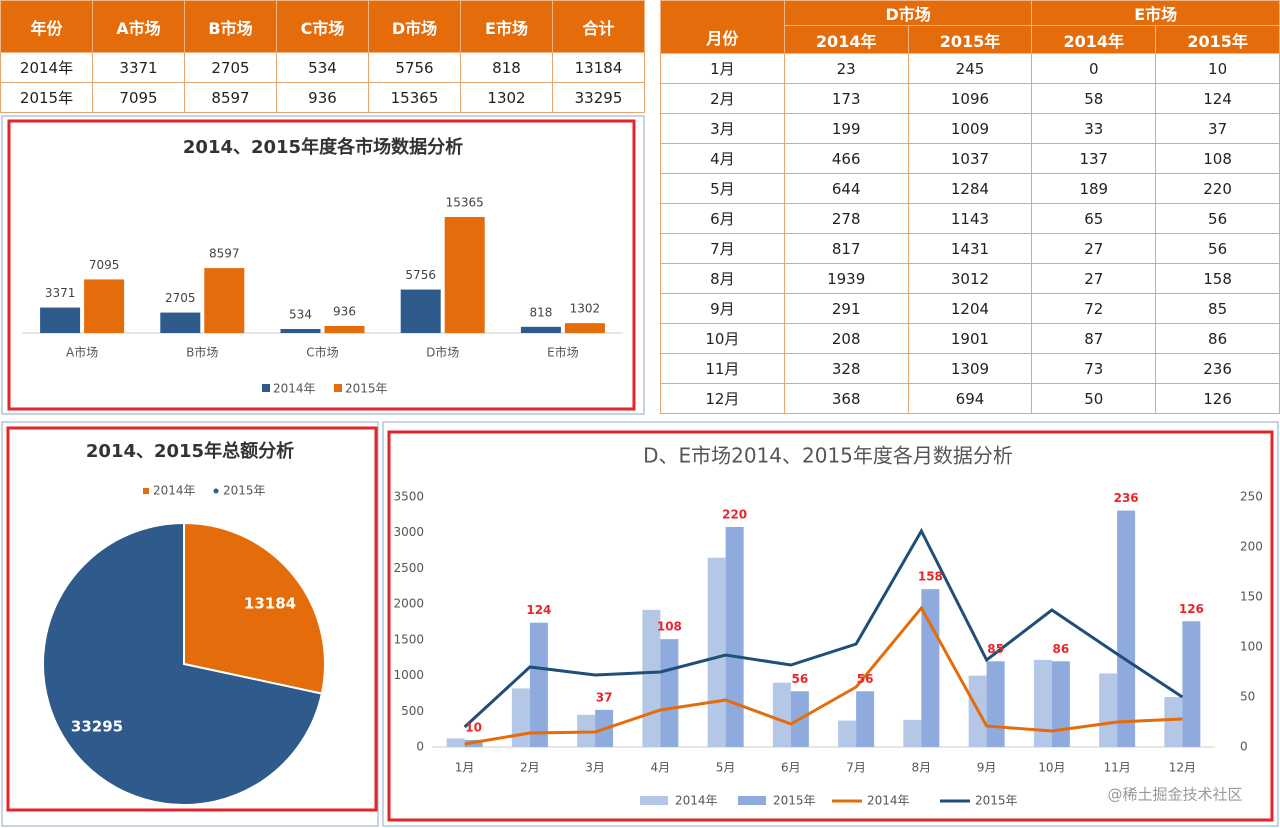 The width and height of the screenshot is (1280, 828). I want to click on cell: 208, so click(846, 338).